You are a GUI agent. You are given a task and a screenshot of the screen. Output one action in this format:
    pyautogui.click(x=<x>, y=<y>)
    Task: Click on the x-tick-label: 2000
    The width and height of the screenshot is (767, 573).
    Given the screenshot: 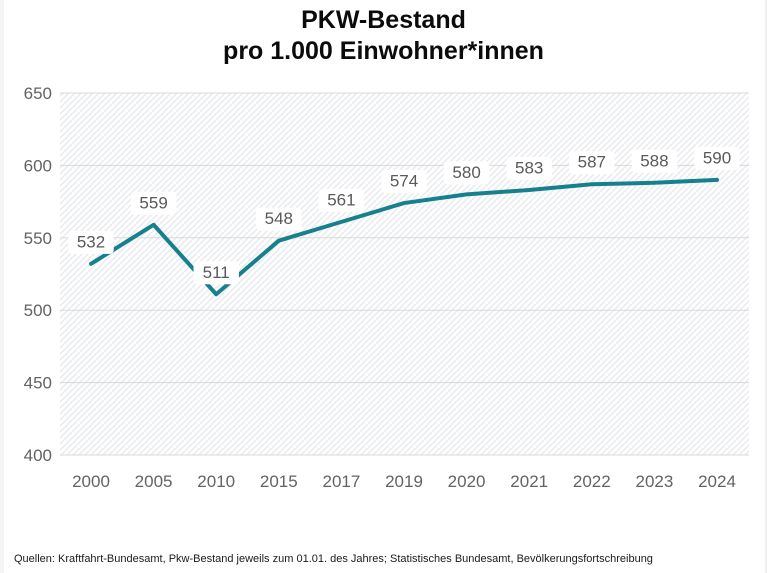 What is the action you would take?
    pyautogui.click(x=91, y=481)
    